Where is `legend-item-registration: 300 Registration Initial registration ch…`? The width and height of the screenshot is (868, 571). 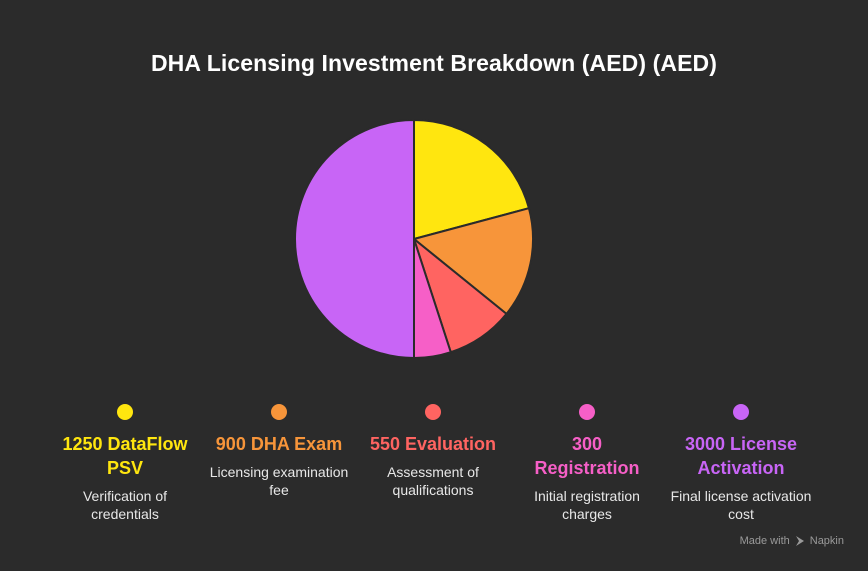 legend-item-registration: 300 Registration Initial registration ch… is located at coordinates (587, 463).